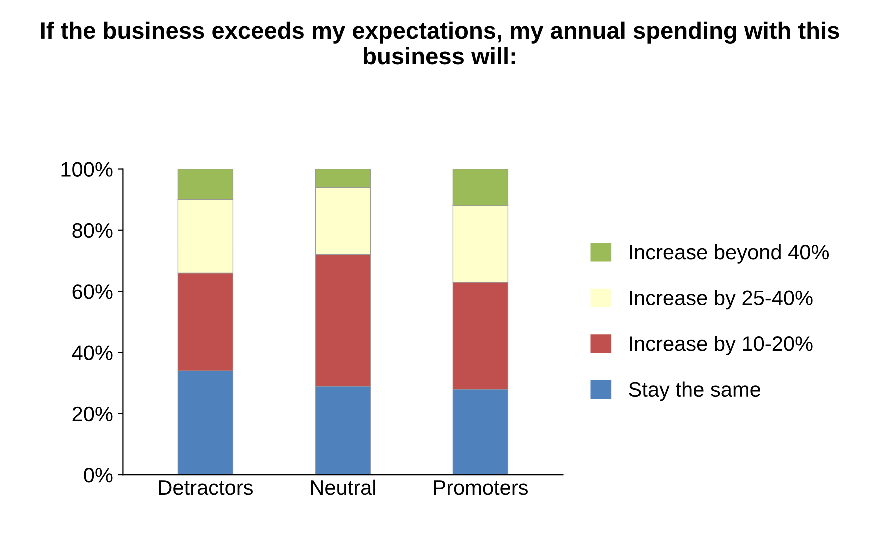 Image resolution: width=880 pixels, height=546 pixels. I want to click on legend-label: Stay the same, so click(694, 392).